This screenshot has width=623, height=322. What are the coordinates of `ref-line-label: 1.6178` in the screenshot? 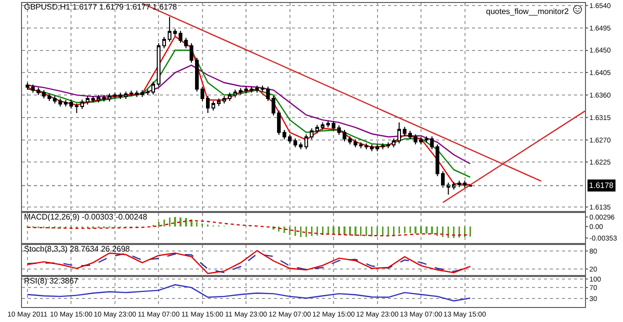 It's located at (601, 185).